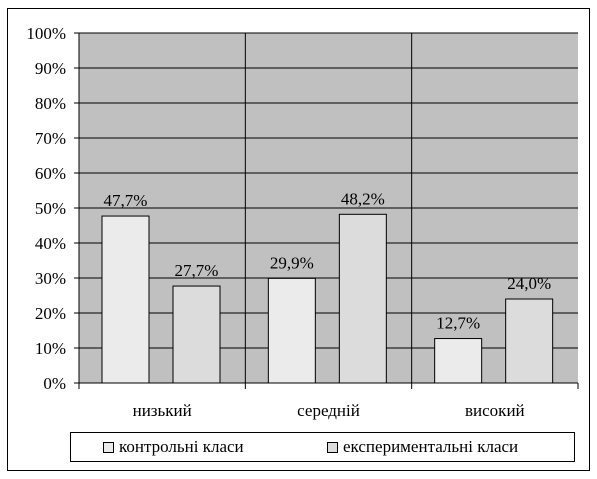 The image size is (597, 479). Describe the element at coordinates (322, 447) in the screenshot. I see `legend: контрольні класи експериментальні класи` at that location.